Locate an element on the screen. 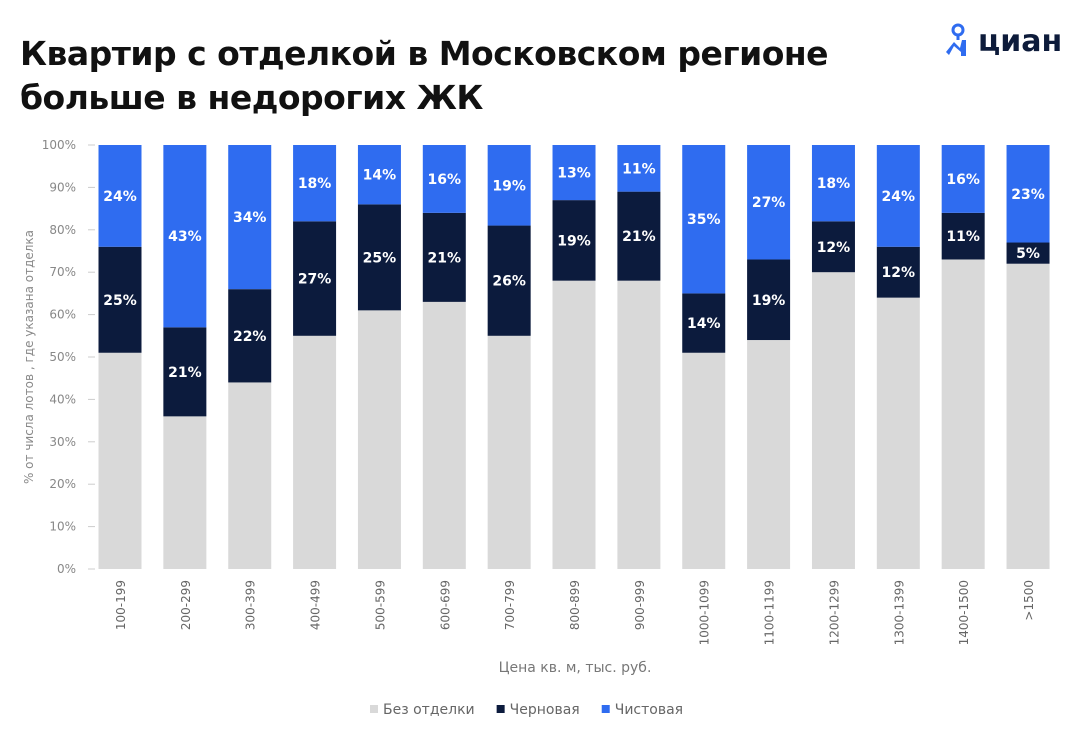 Image resolution: width=1077 pixels, height=742 pixels. x-tick-label: 900-999 is located at coordinates (640, 605).